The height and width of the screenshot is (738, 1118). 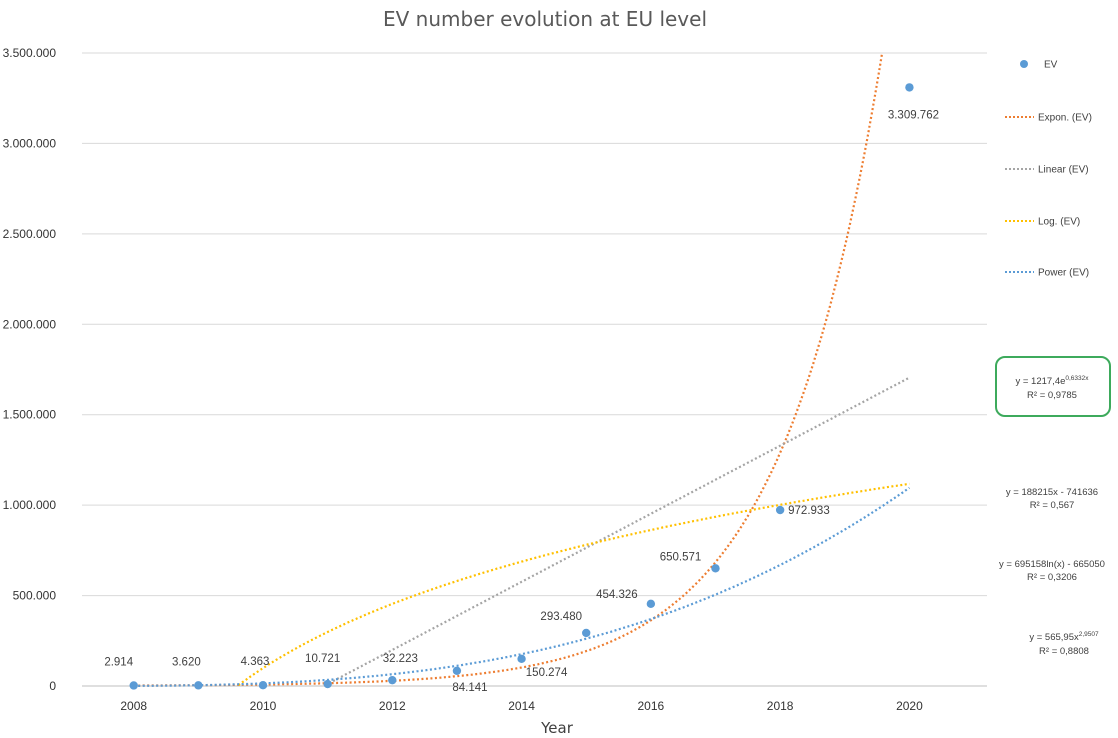 I want to click on y-tick-label: 3.000.000, so click(x=30, y=143).